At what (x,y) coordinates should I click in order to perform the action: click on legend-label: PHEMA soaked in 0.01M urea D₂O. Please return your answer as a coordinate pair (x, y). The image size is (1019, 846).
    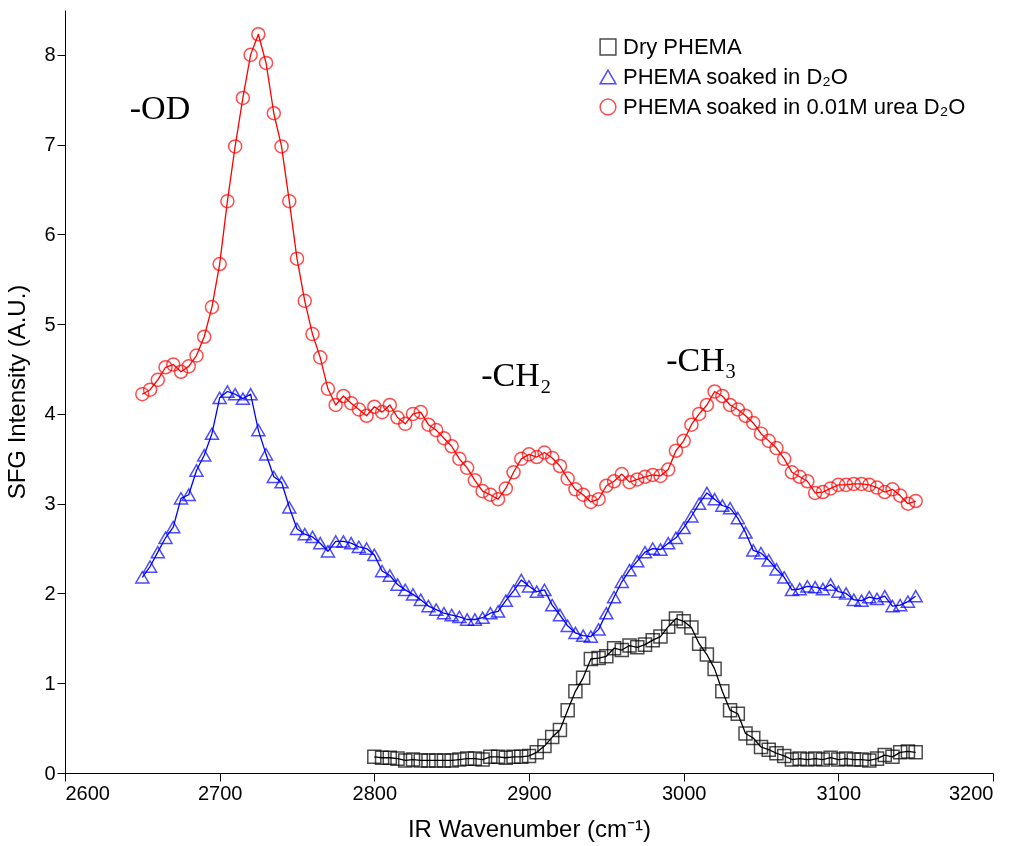
    Looking at the image, I should click on (794, 106).